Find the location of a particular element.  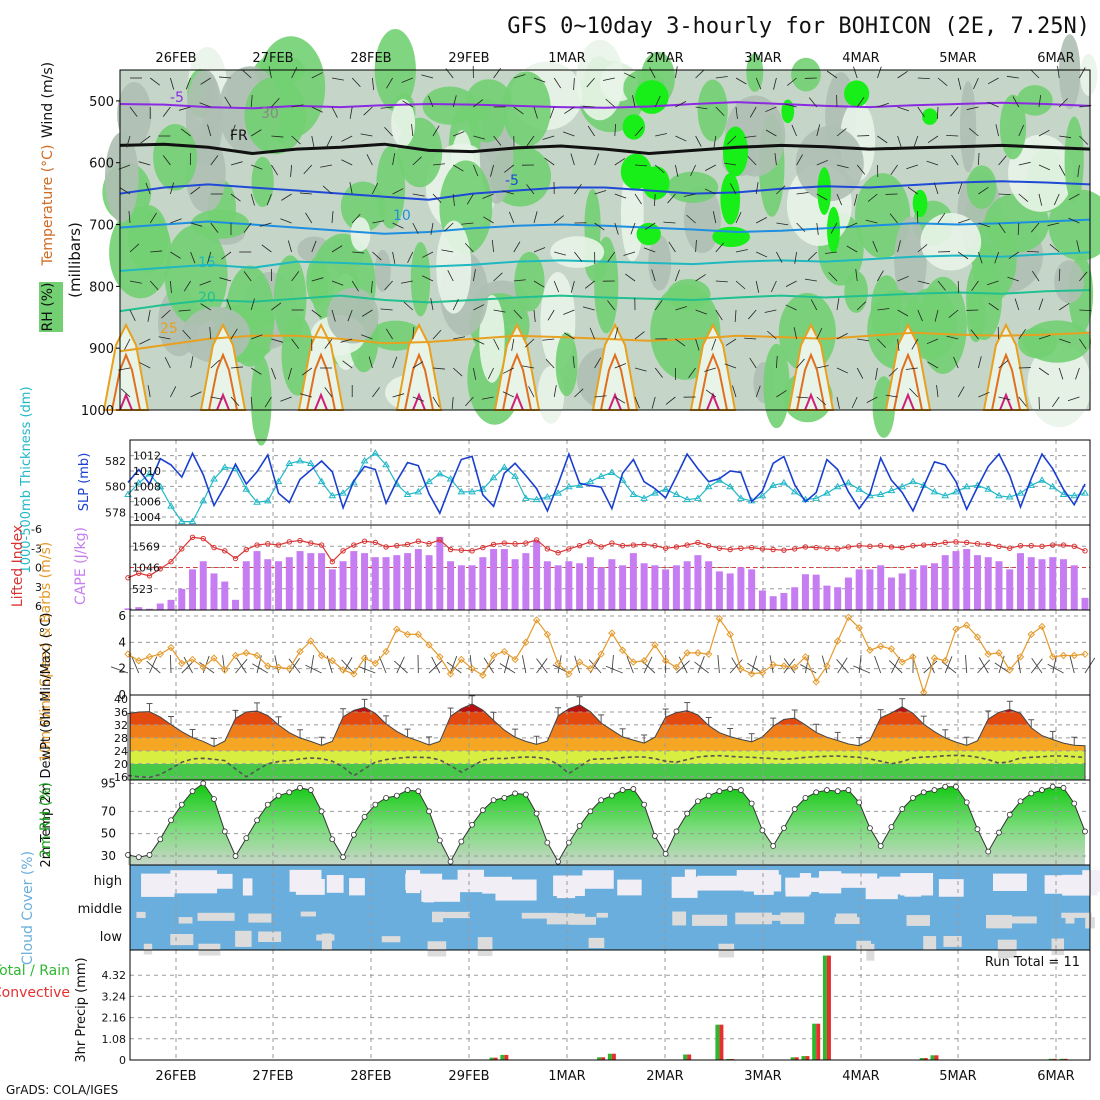

x-tick-bottom-label: 29FEB is located at coordinates (468, 1076).